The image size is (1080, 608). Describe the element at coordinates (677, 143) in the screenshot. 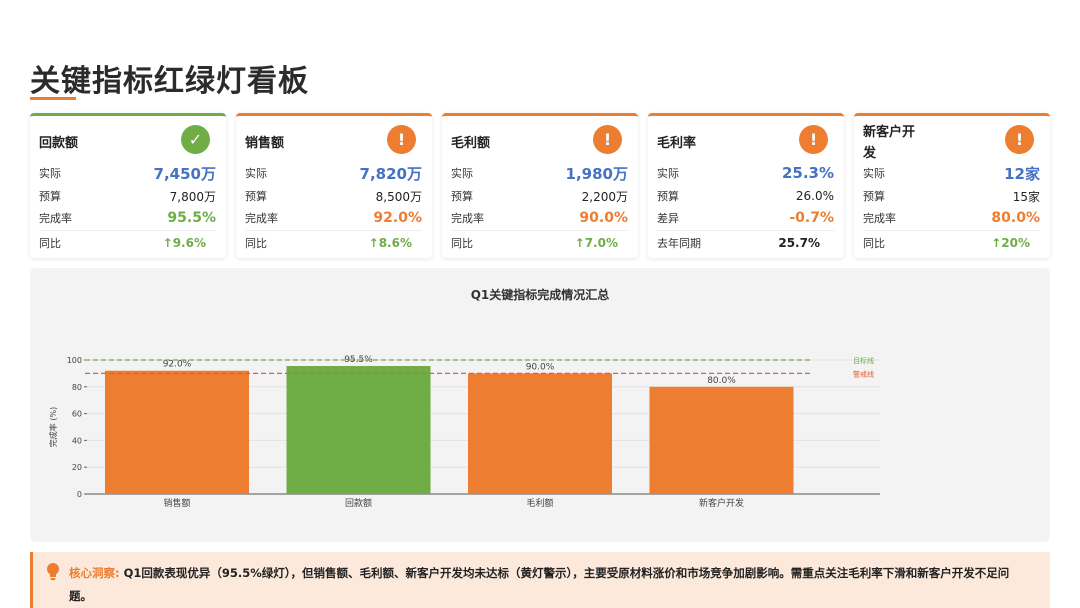

I see `kpi-card-name: 毛利率` at that location.